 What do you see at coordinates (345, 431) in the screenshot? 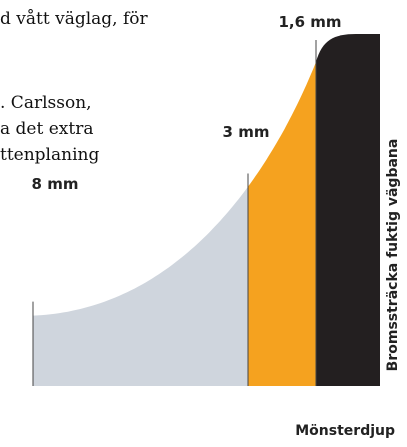
I see `x-axis-title: Mönsterdjup` at bounding box center [345, 431].